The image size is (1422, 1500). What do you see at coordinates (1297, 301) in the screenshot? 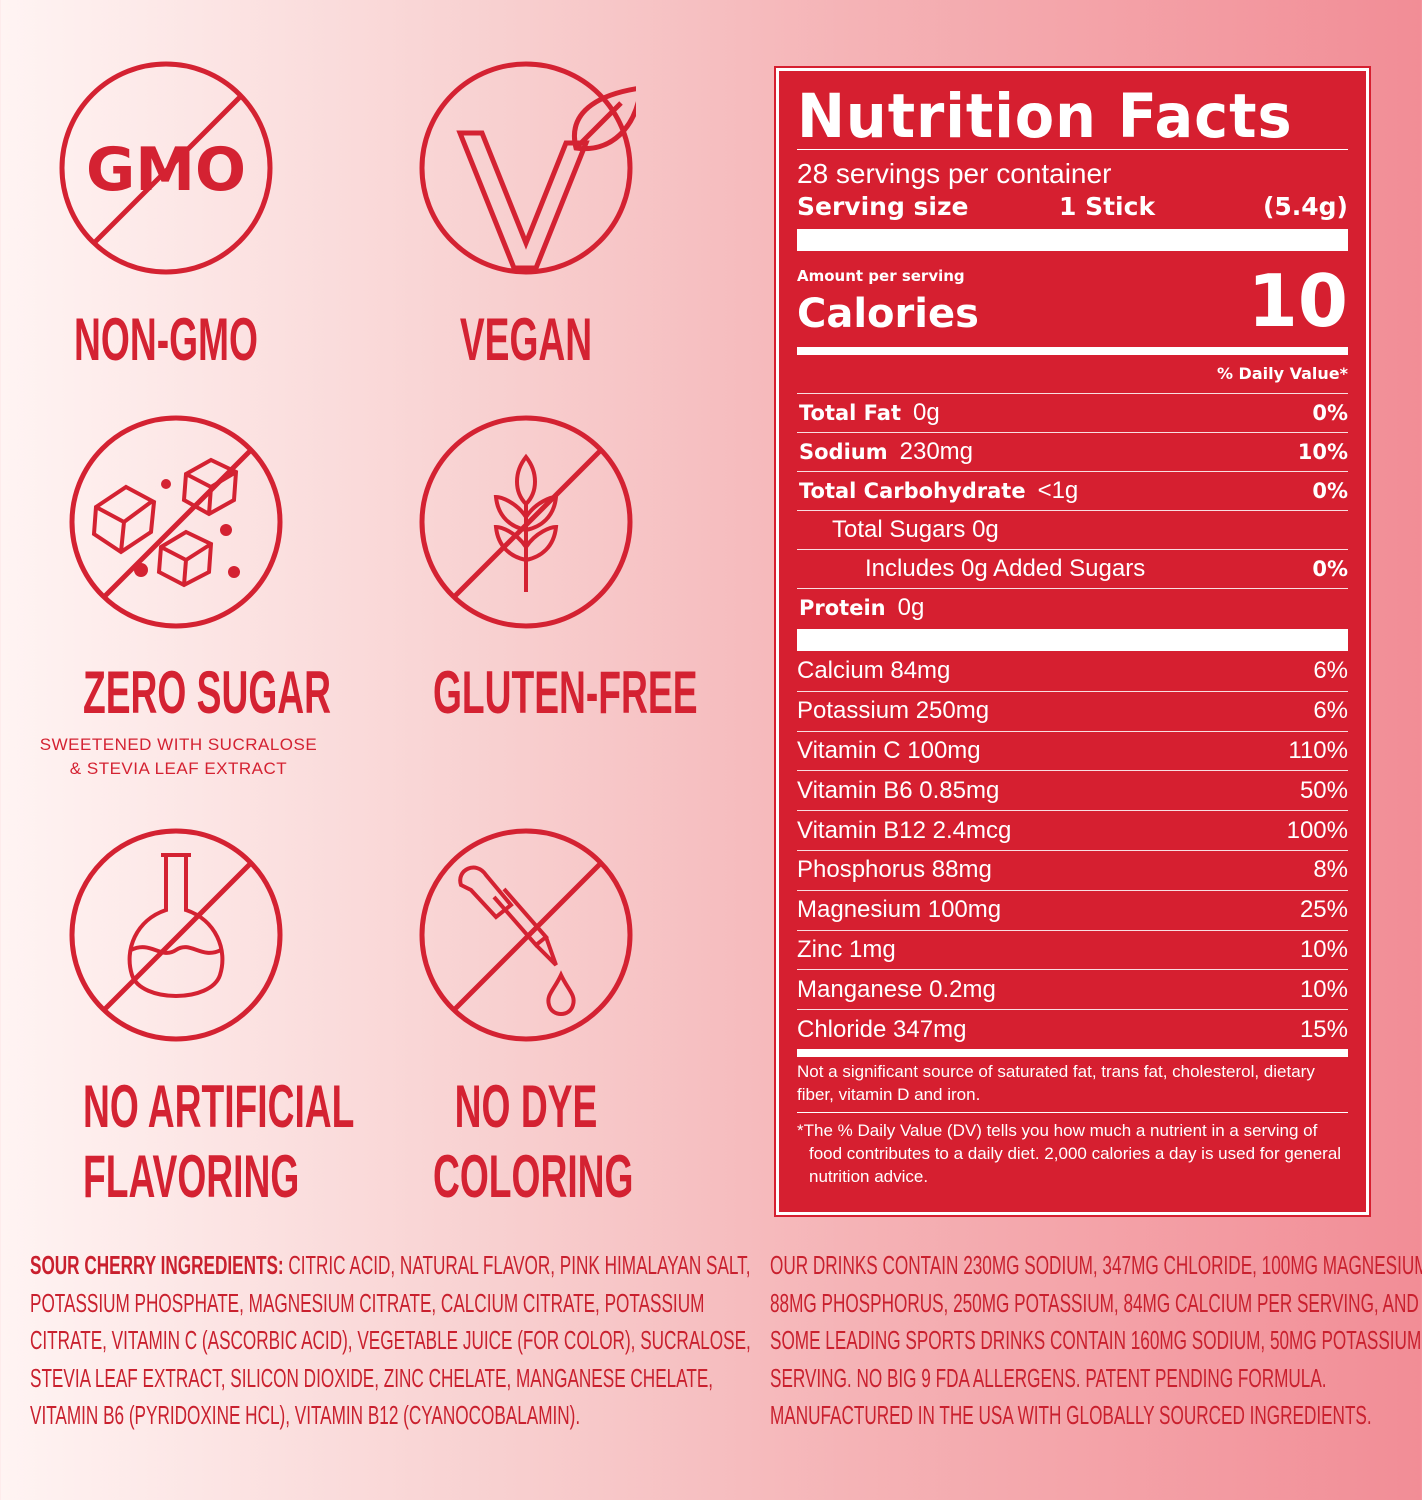
I see `calories-value: 10` at bounding box center [1297, 301].